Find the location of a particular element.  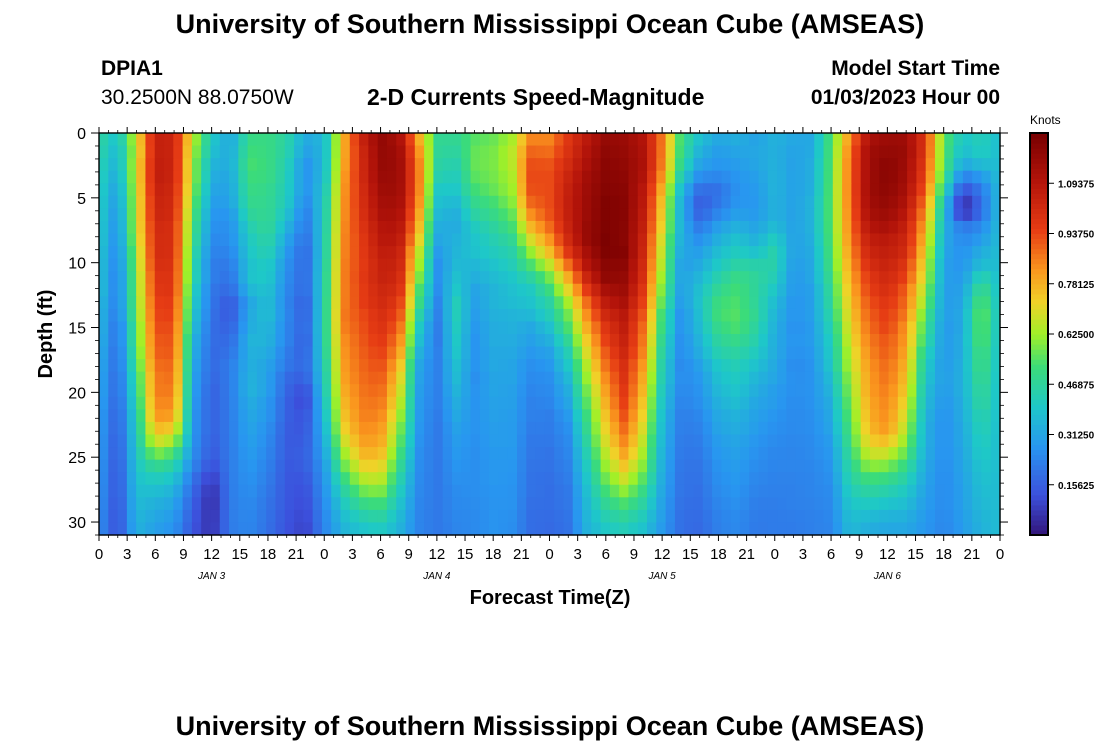

day-label: JAN 6 is located at coordinates (887, 576).